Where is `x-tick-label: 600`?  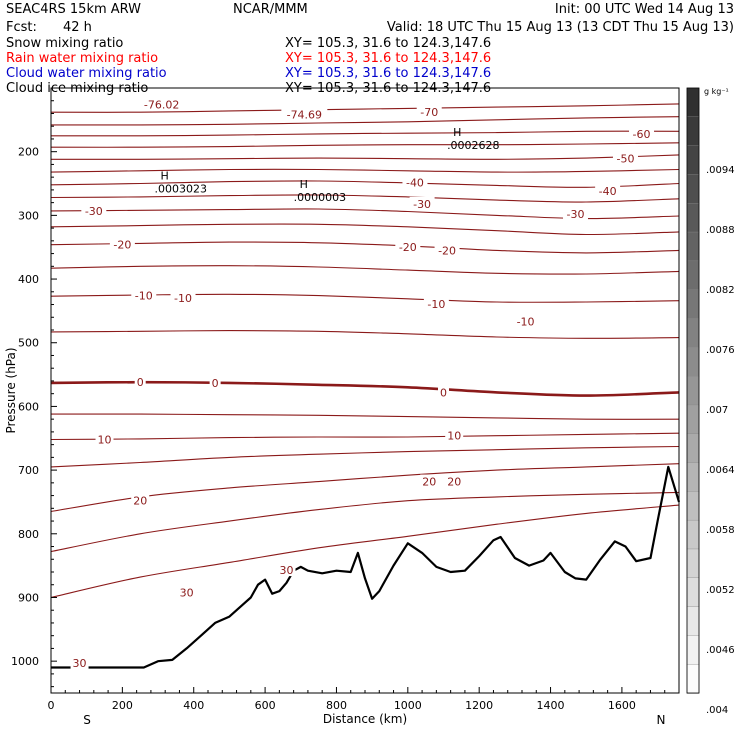
x-tick-label: 600 is located at coordinates (265, 705).